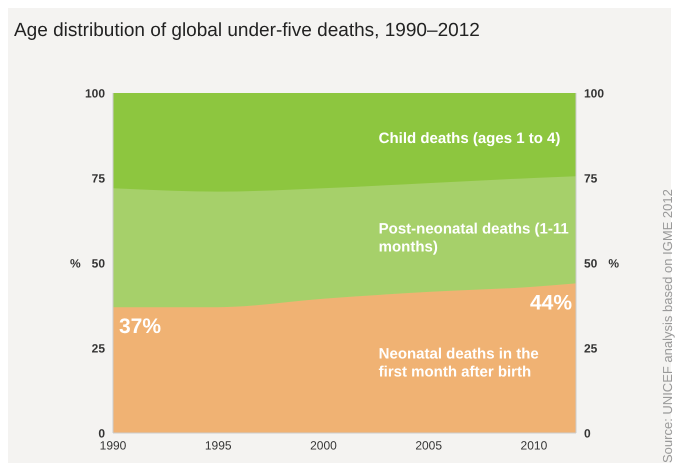 The image size is (679, 471). I want to click on y2-tick-label: 75, so click(591, 178).